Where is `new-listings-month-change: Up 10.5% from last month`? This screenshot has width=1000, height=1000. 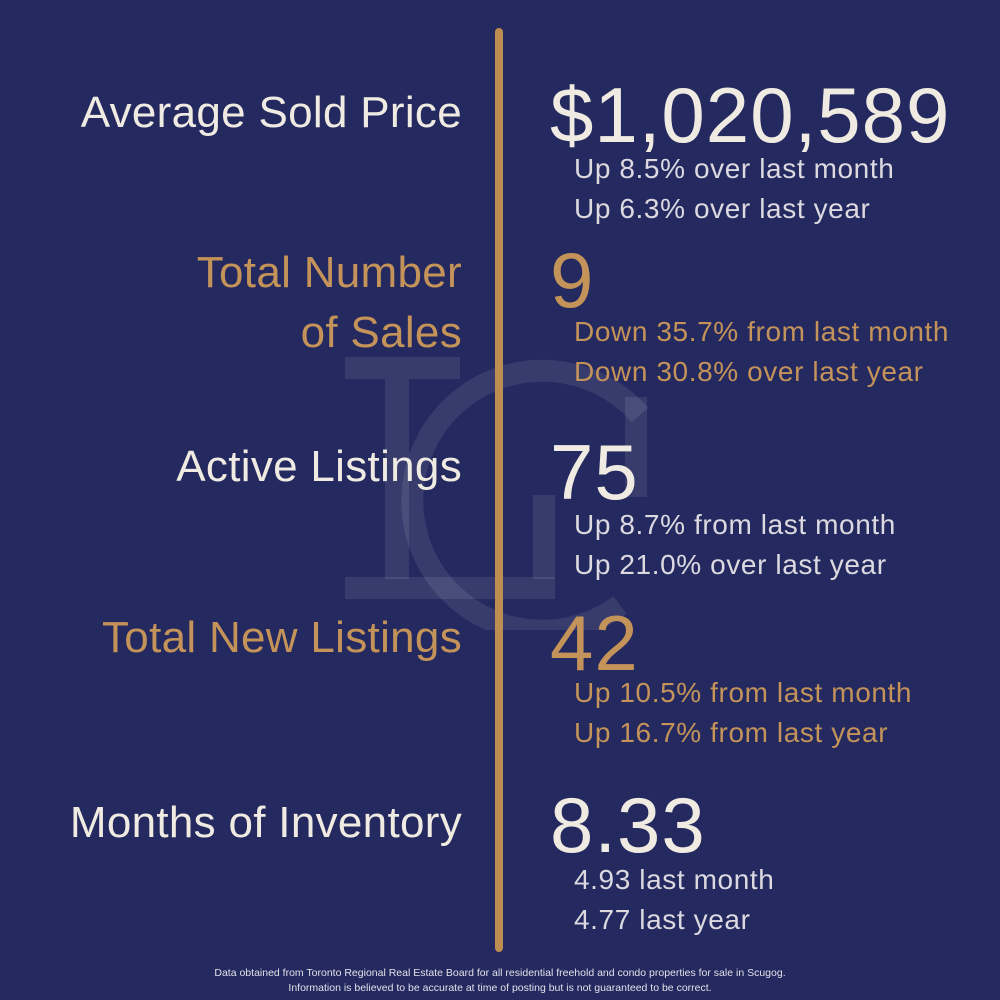 new-listings-month-change: Up 10.5% from last month is located at coordinates (743, 692).